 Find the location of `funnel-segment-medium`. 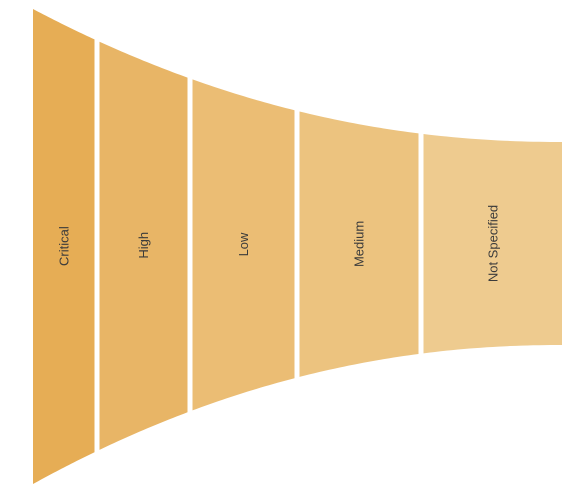

funnel-segment-medium is located at coordinates (359, 244).